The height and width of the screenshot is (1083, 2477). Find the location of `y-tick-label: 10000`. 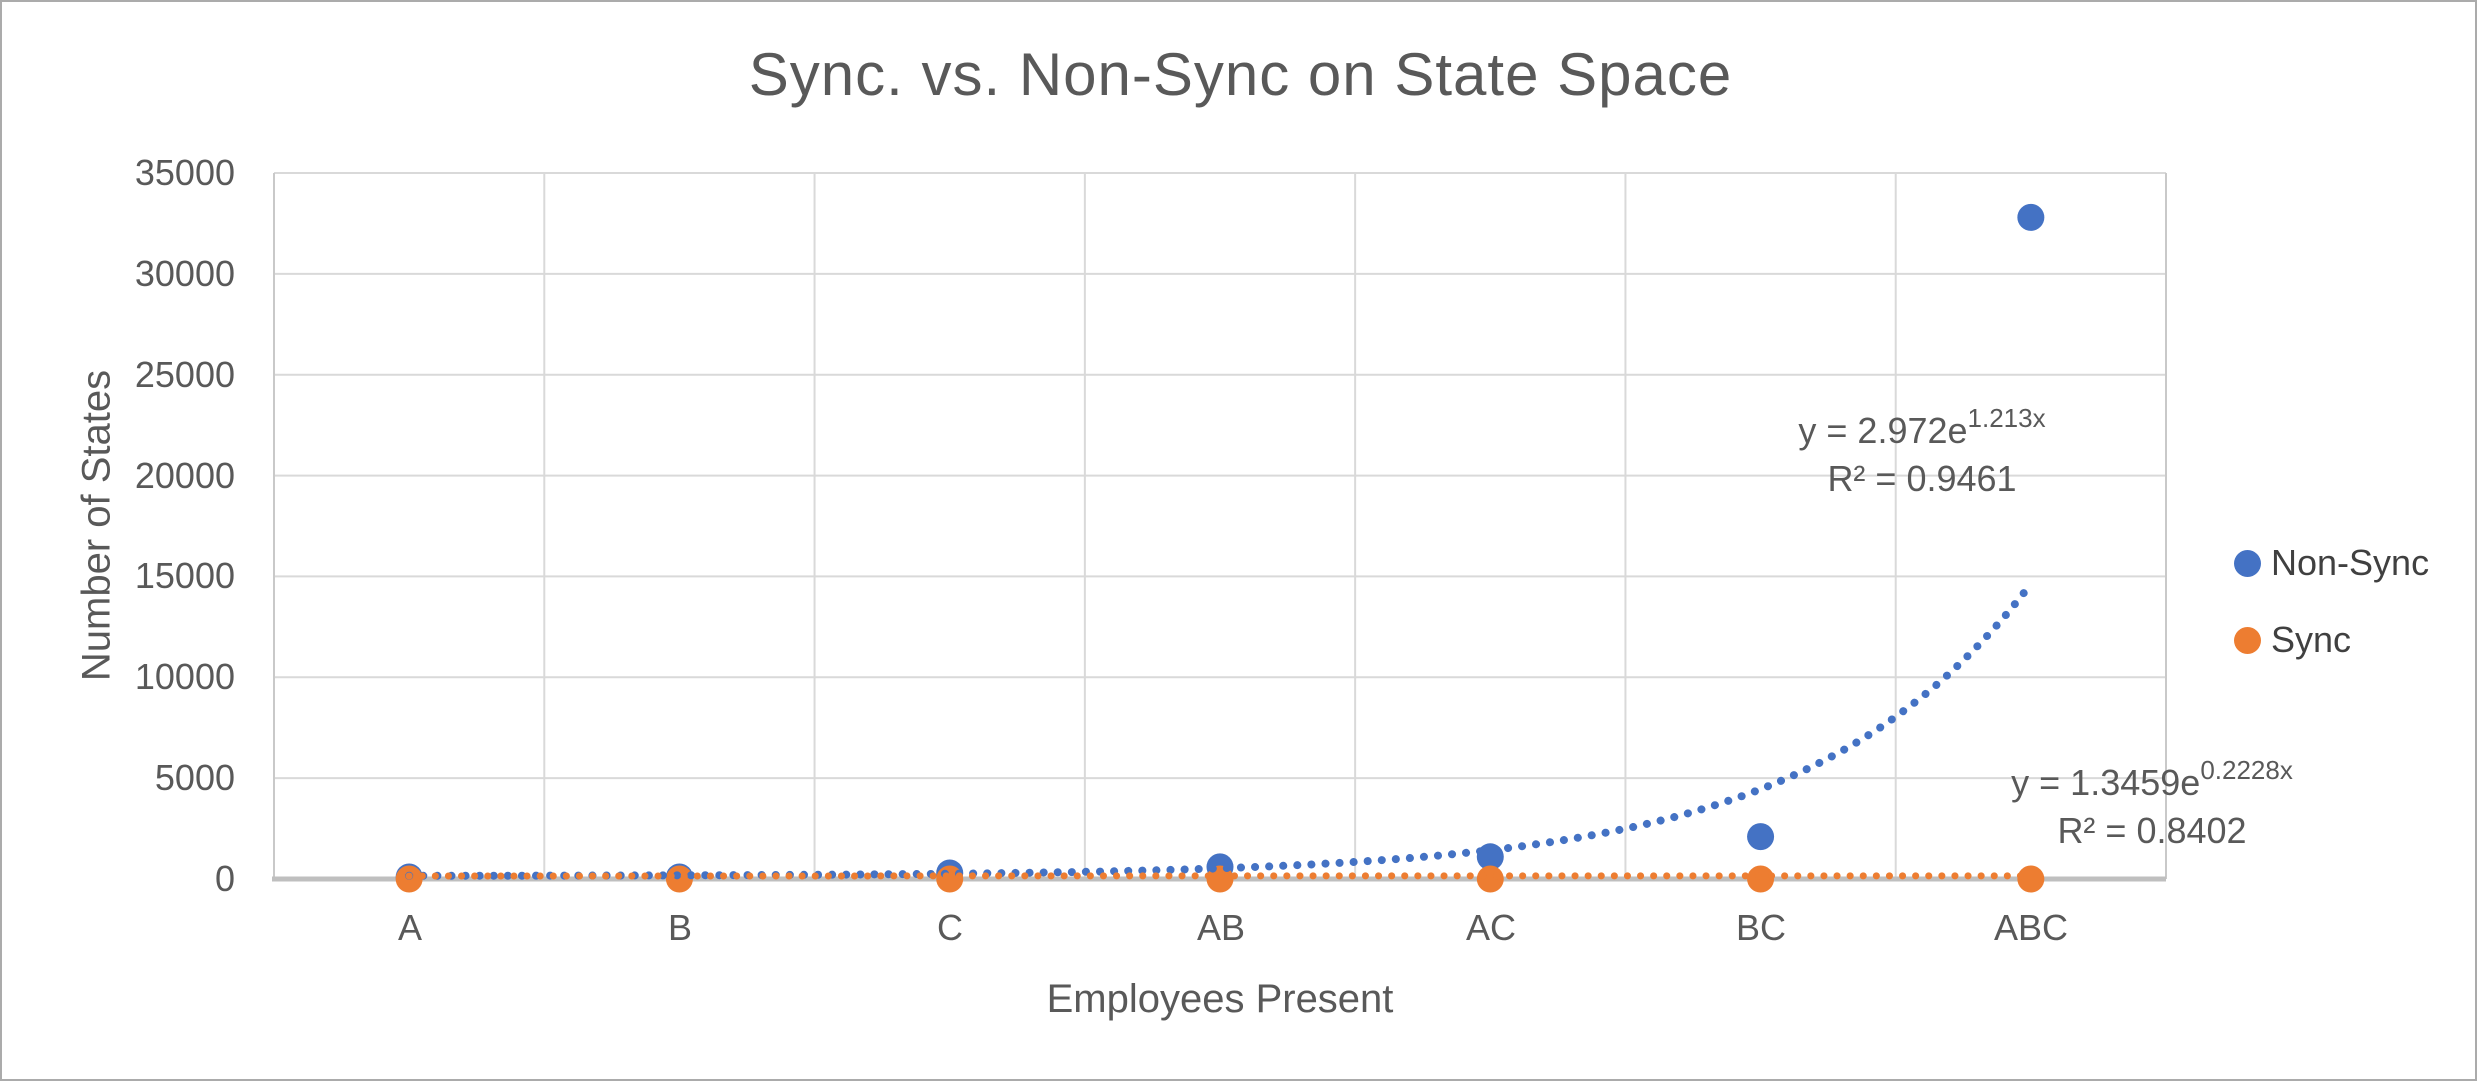

y-tick-label: 10000 is located at coordinates (135, 677).